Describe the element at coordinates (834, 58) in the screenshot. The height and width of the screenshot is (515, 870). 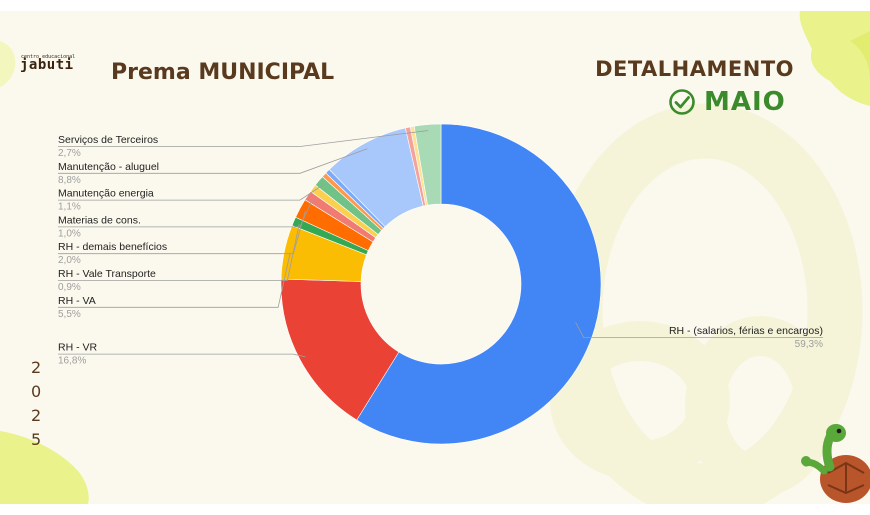
I see `top-right-blob` at that location.